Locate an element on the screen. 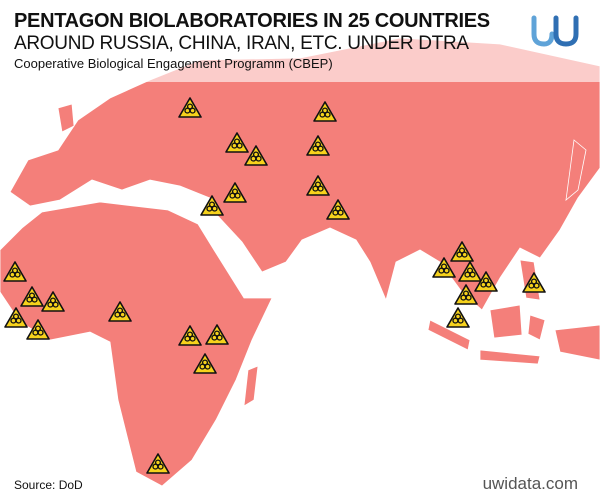 This screenshot has width=600, height=501. madagascar is located at coordinates (251, 386).